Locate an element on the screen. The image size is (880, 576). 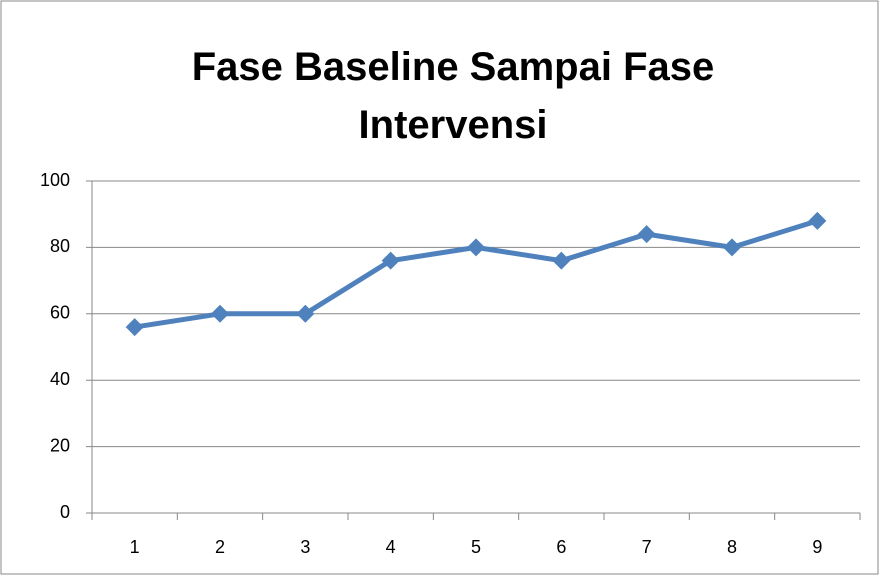
x-tick-label: 1 is located at coordinates (135, 547).